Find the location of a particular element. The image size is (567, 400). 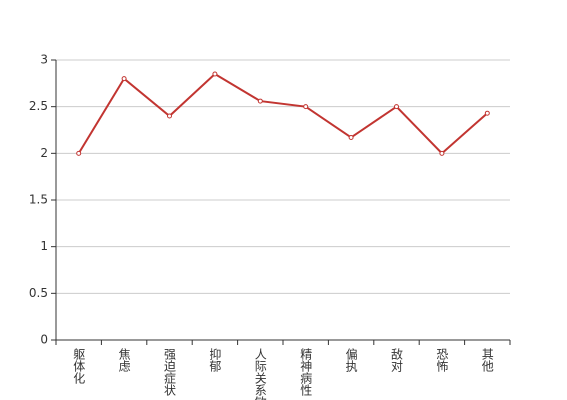

x-tick-label: 躯体化 is located at coordinates (79, 366).